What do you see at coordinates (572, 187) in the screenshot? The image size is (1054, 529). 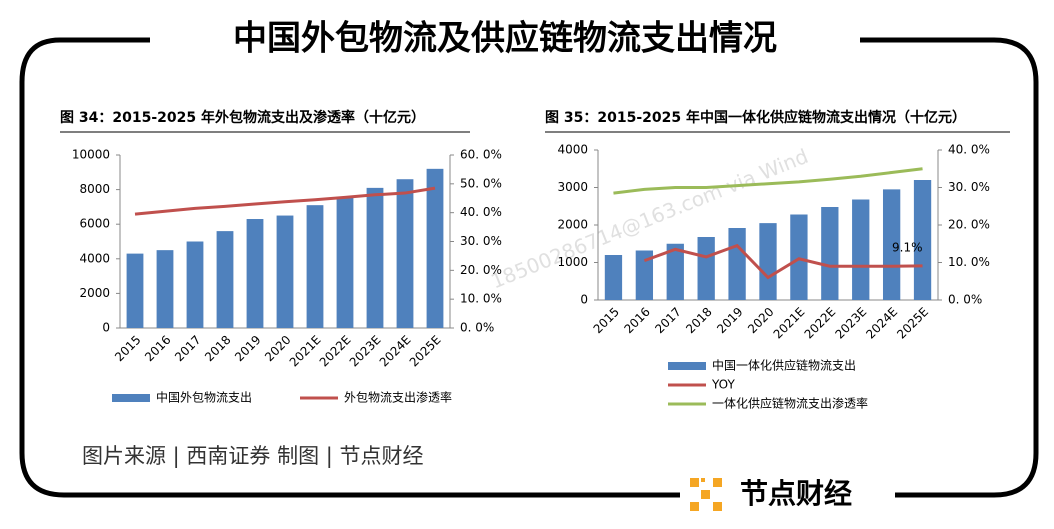 I see `y-tick-label: 3000` at bounding box center [572, 187].